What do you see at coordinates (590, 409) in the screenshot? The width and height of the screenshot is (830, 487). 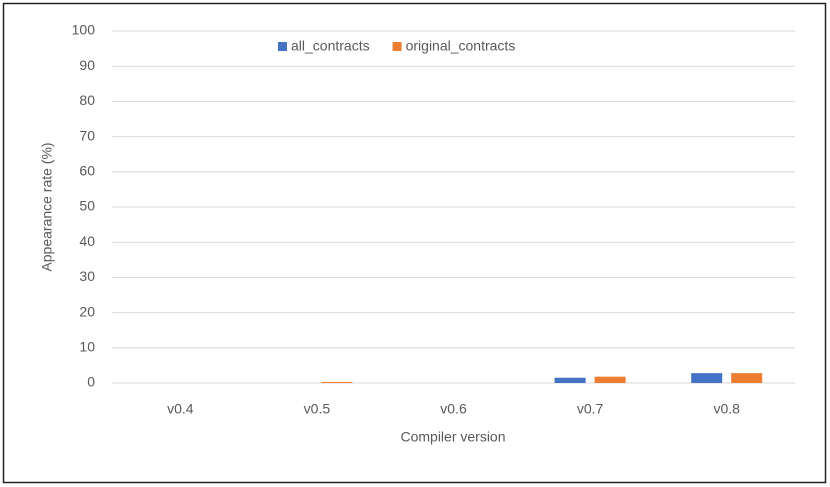 I see `x-tick-label: v0.7` at bounding box center [590, 409].